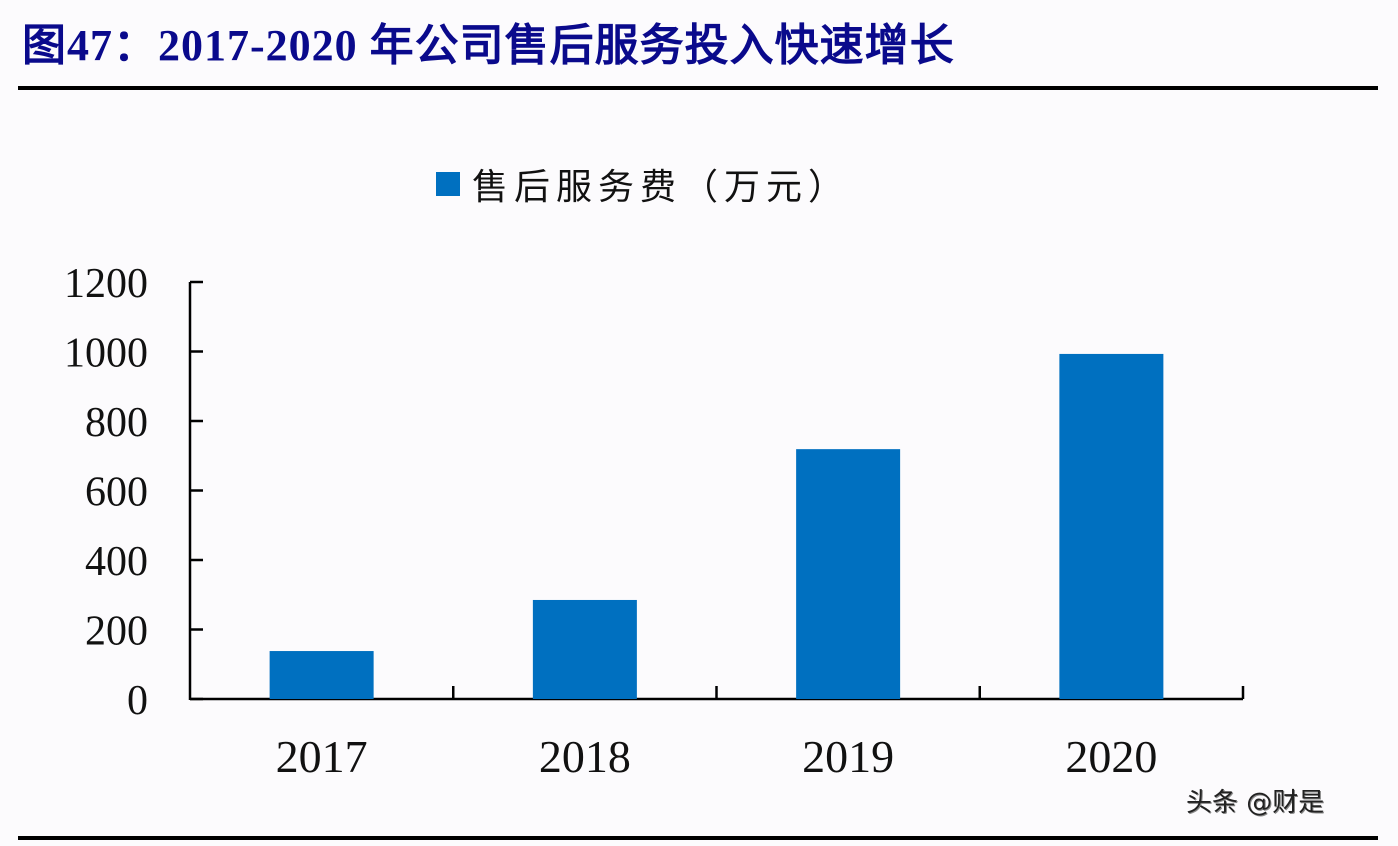  Describe the element at coordinates (116, 632) in the screenshot. I see `y-tick-label: 200` at that location.